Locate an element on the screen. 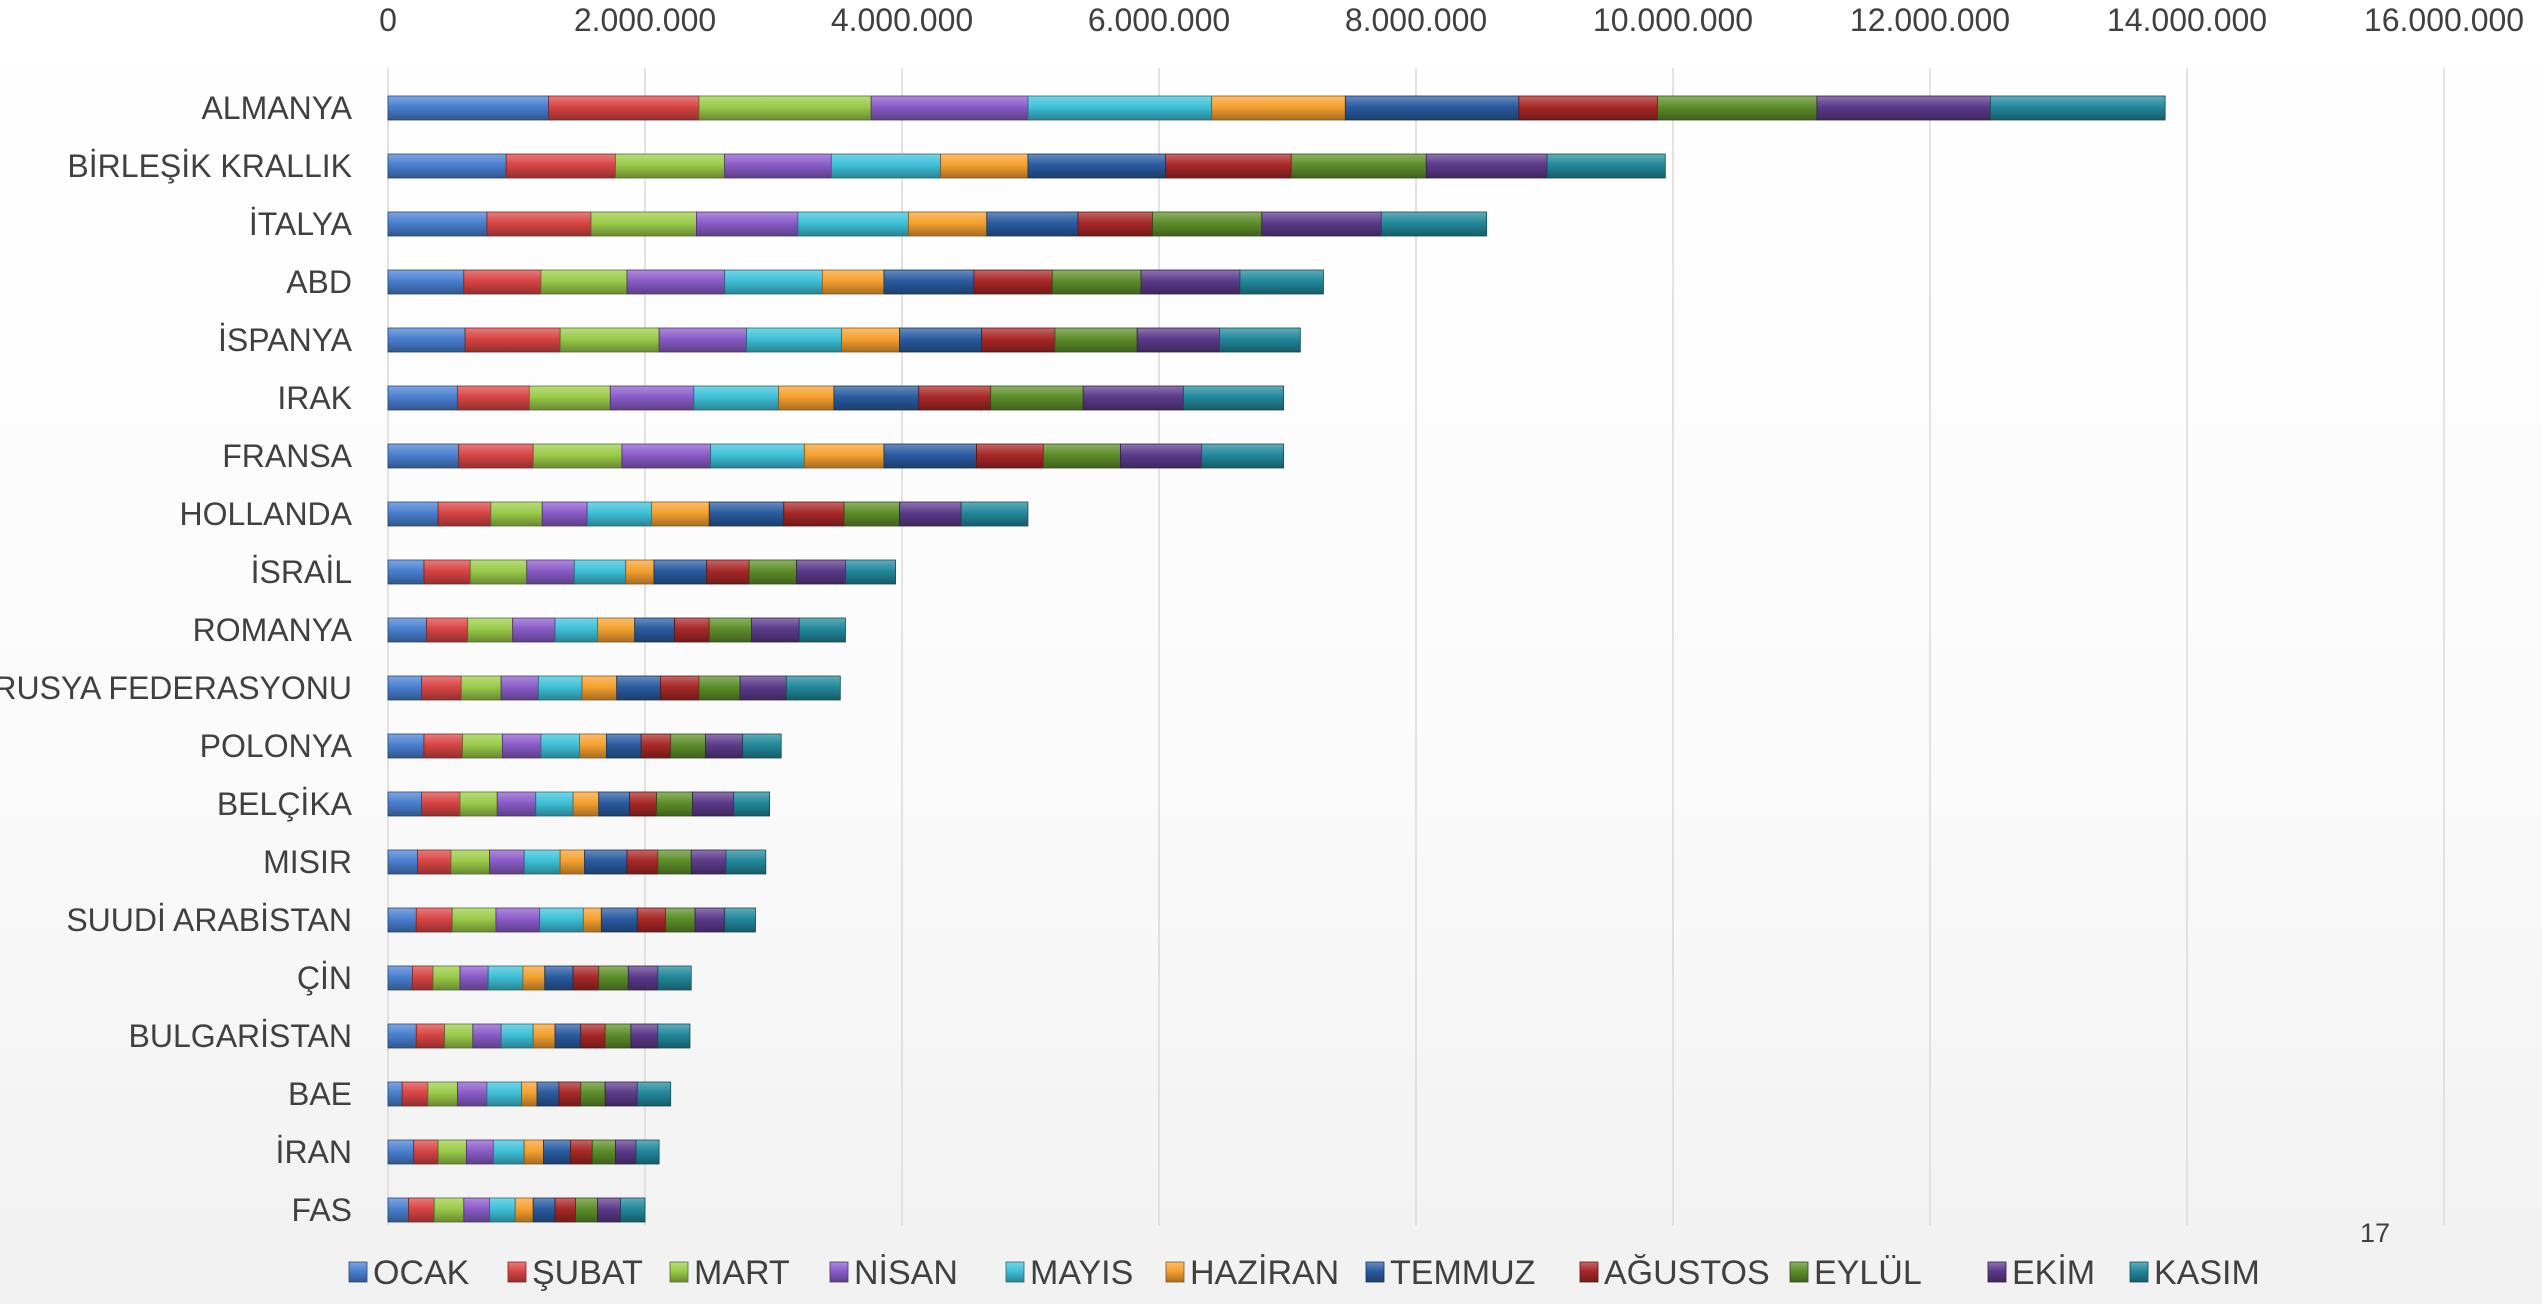 The width and height of the screenshot is (2542, 1304). bar-irak-mart is located at coordinates (569, 398).